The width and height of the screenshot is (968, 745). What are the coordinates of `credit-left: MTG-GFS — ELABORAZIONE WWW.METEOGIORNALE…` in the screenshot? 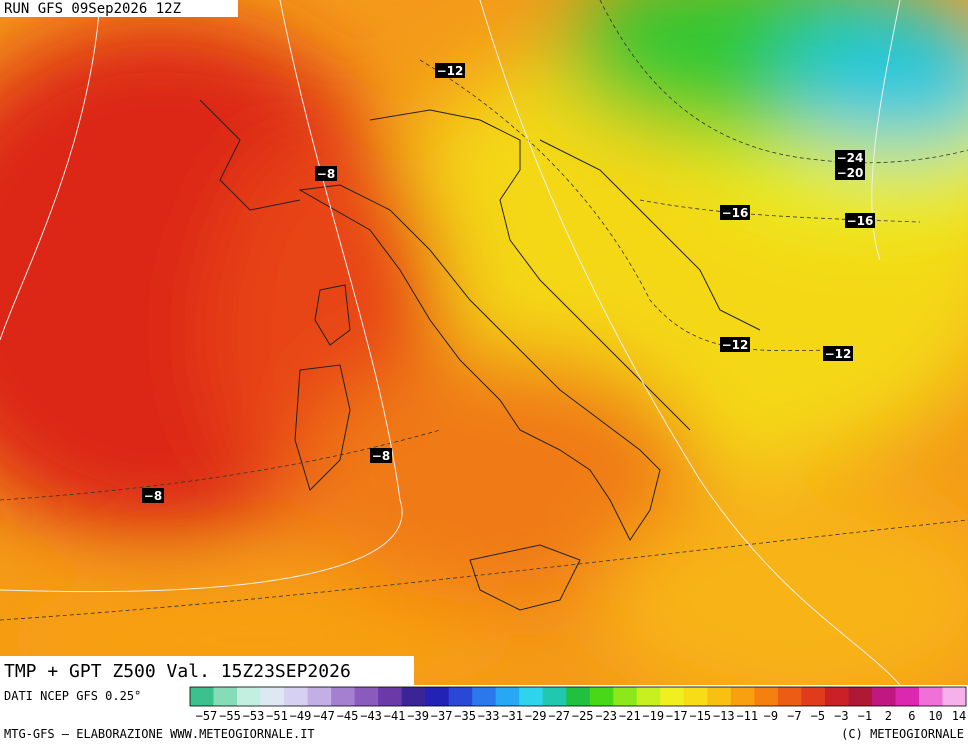 It's located at (159, 734).